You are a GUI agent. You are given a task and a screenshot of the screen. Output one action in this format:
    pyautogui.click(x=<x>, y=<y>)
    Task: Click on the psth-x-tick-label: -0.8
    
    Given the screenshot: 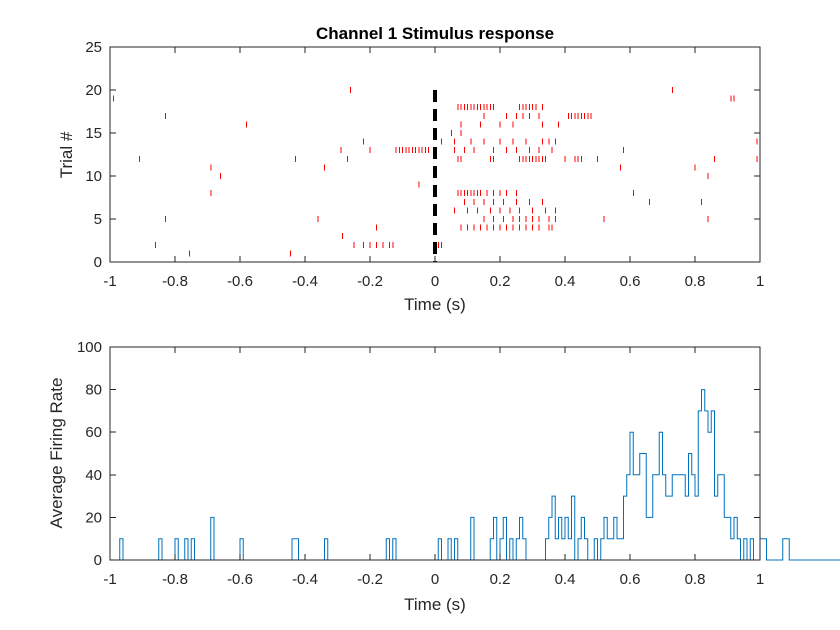 What is the action you would take?
    pyautogui.click(x=175, y=579)
    